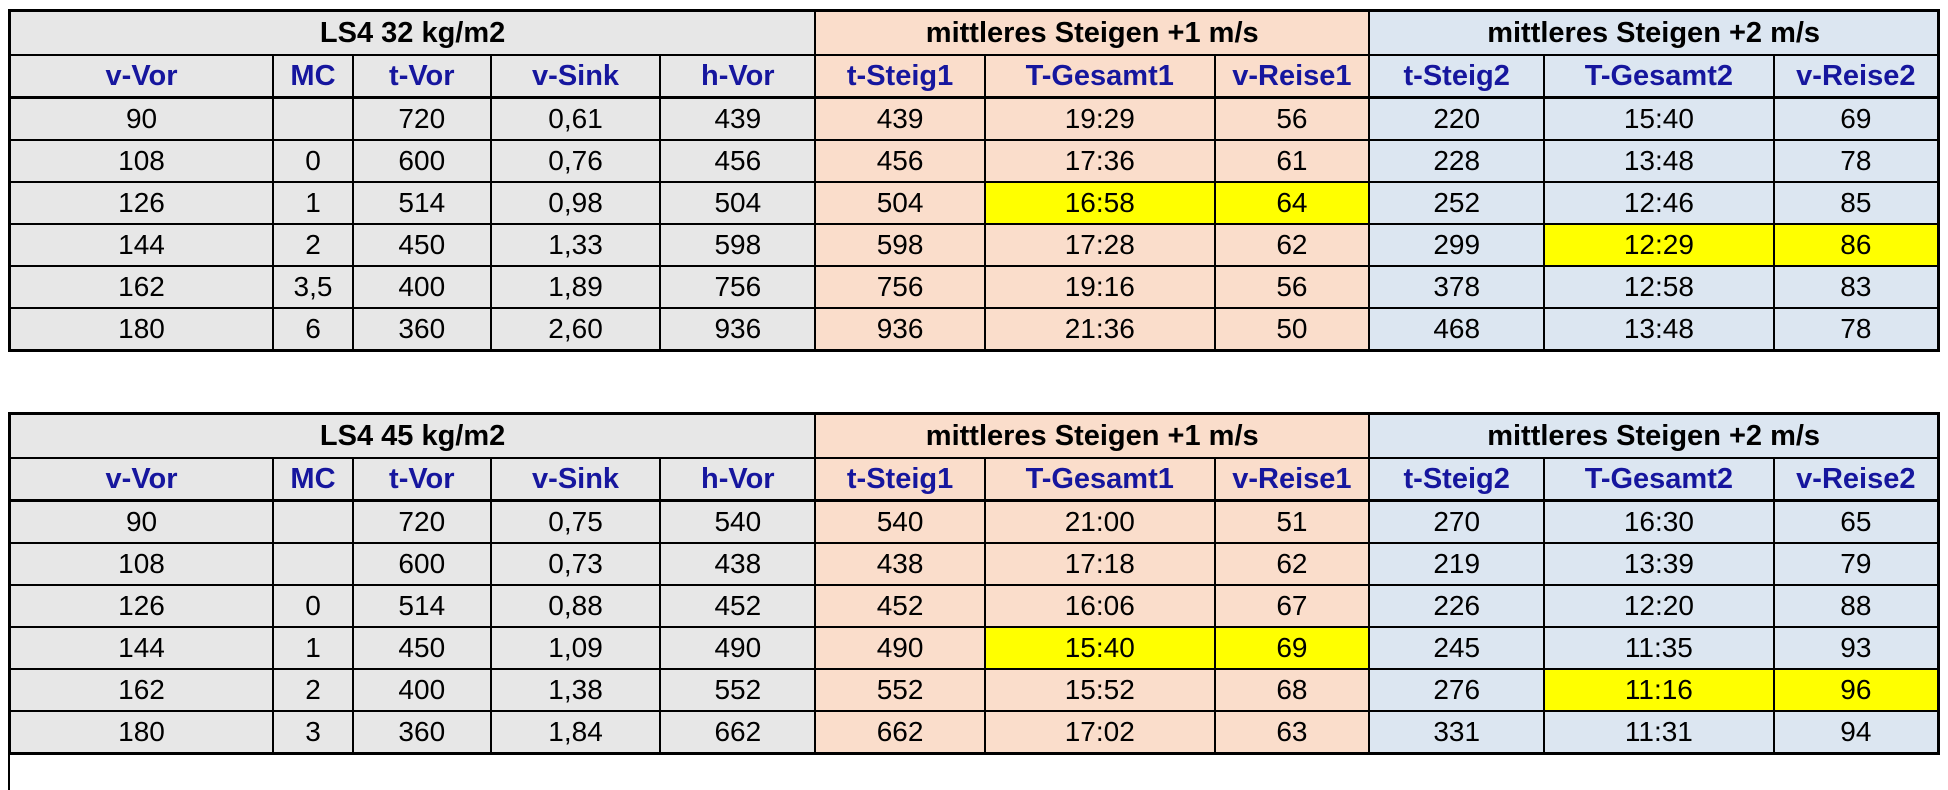  Describe the element at coordinates (421, 564) in the screenshot. I see `table-cell: 600` at that location.